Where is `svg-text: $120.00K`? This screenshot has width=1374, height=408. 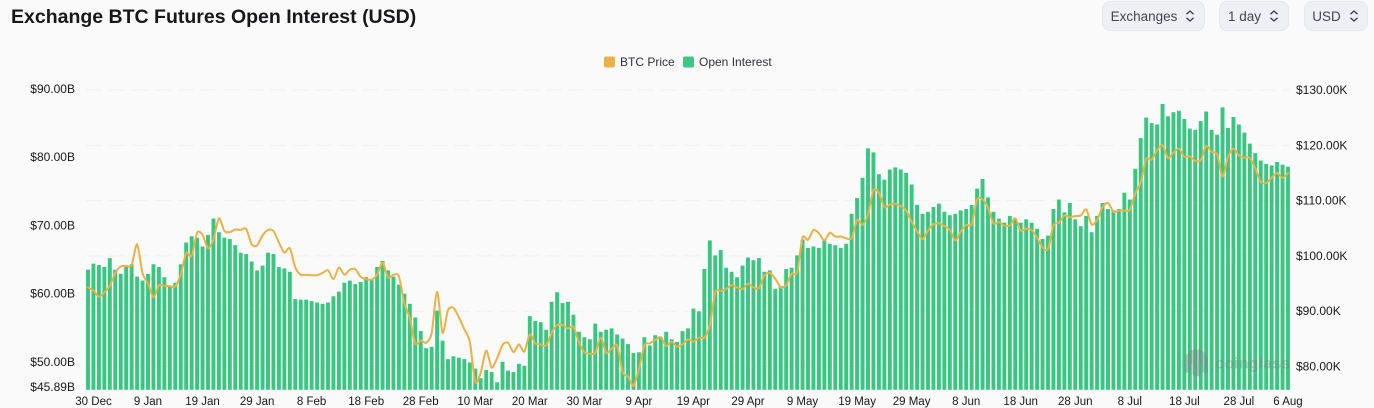 svg-text: $120.00K is located at coordinates (1321, 145).